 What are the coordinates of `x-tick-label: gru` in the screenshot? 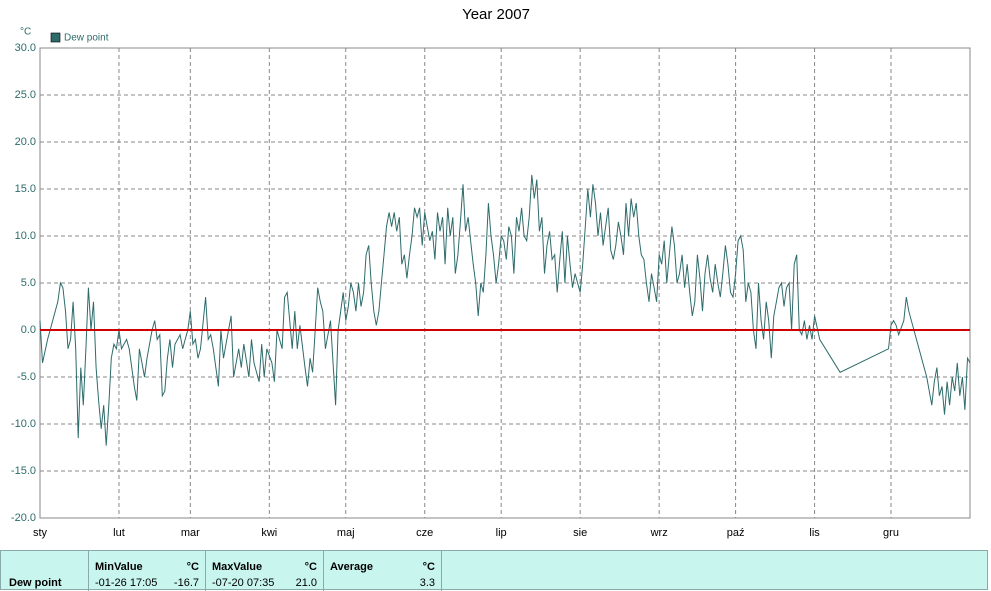 It's located at (891, 533).